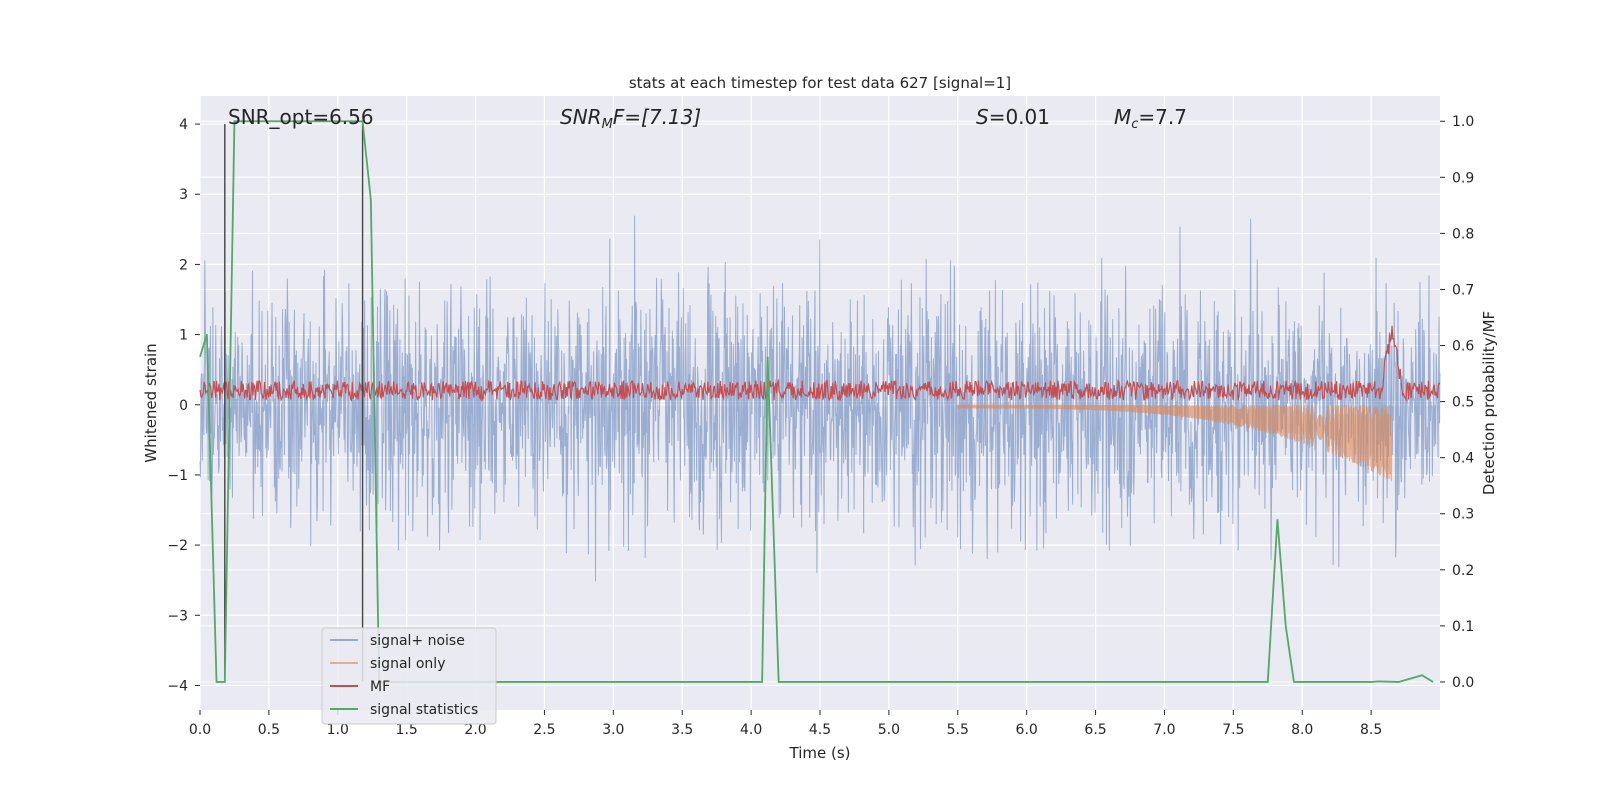  Describe the element at coordinates (1122, 117) in the screenshot. I see `annotation-mc-italic: M` at that location.